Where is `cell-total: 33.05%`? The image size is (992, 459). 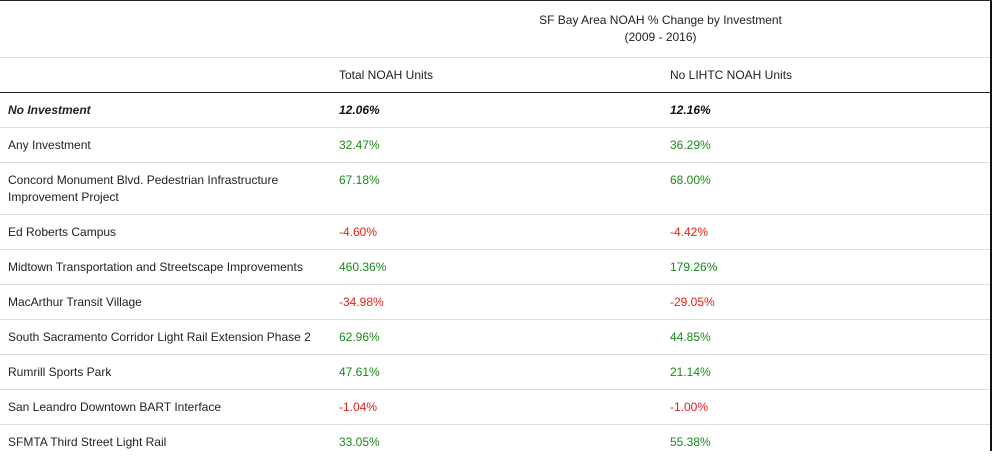
cell-total: 33.05% is located at coordinates (496, 442).